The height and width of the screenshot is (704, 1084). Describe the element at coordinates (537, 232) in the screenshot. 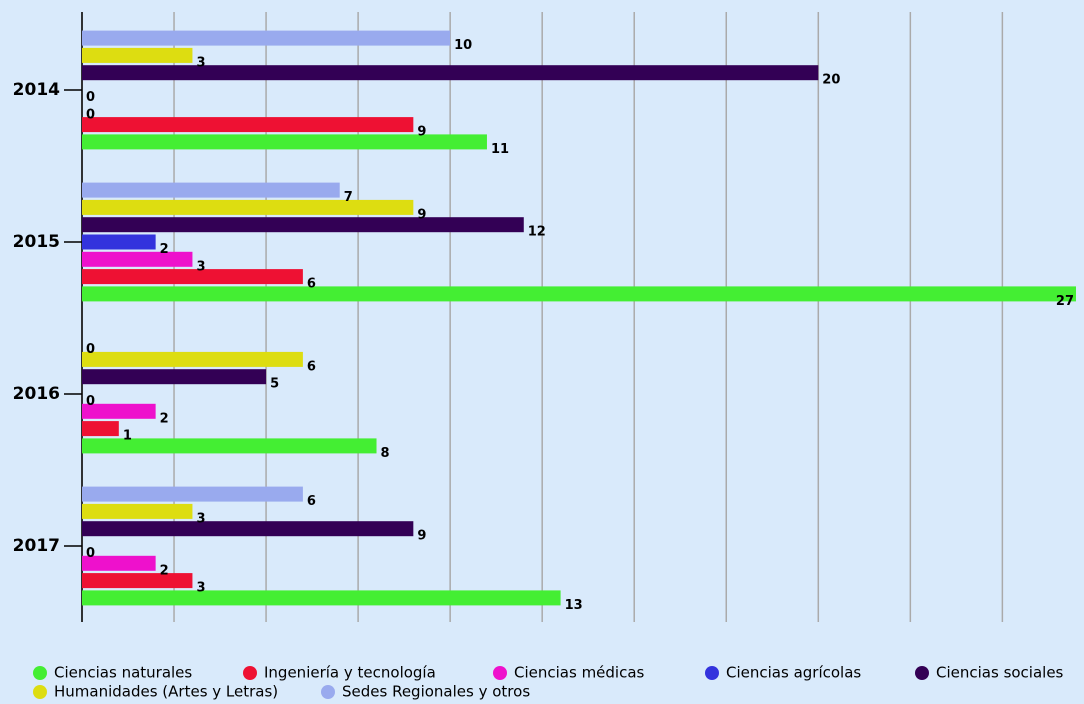

I see `value-label: 12` at that location.